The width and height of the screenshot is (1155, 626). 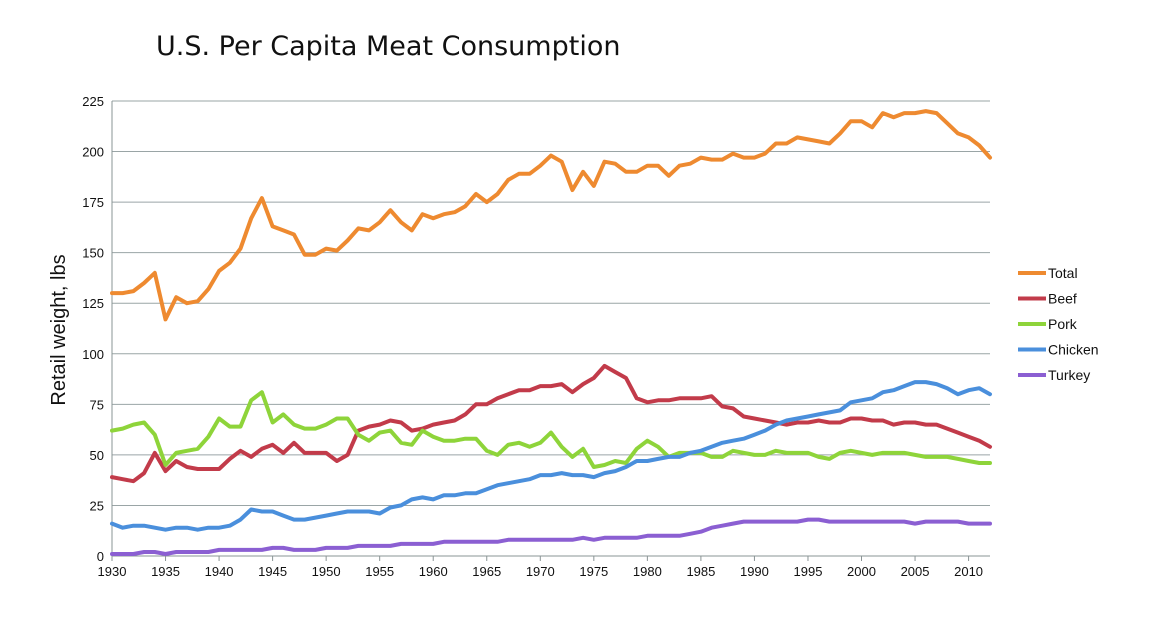 I want to click on y-tick-label: 175, so click(x=93, y=202).